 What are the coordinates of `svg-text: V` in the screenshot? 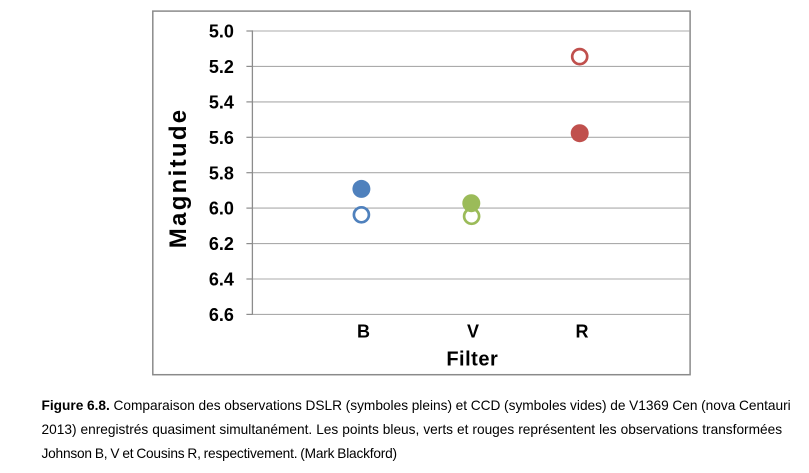 It's located at (473, 332).